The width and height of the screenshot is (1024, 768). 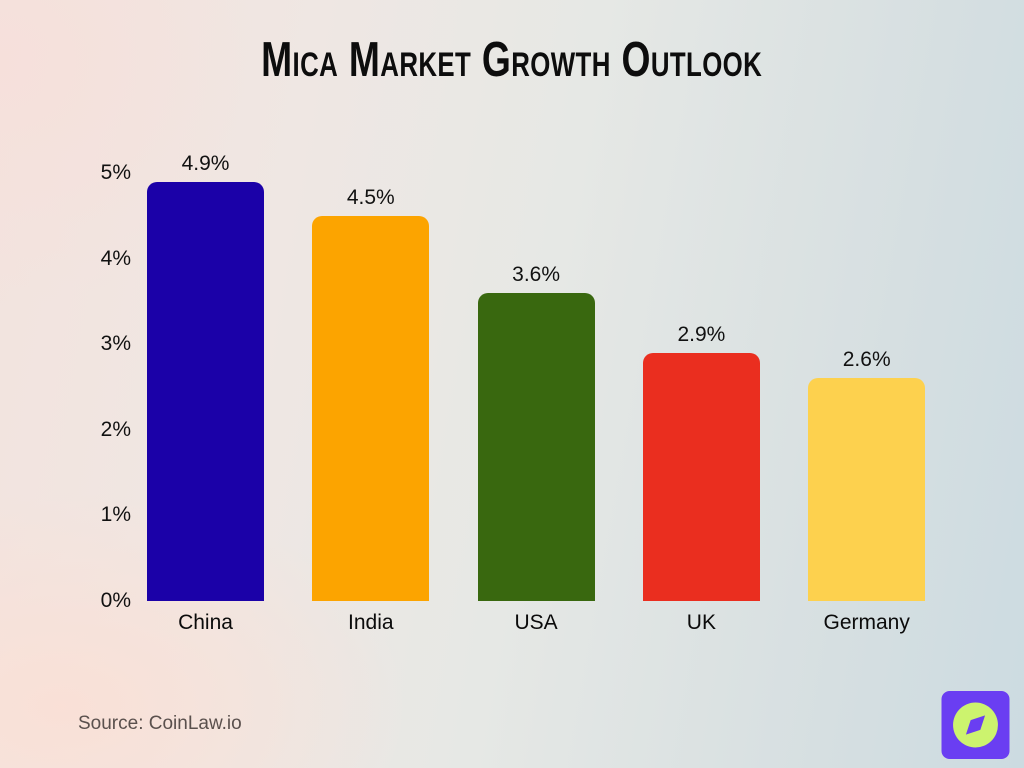 I want to click on bar-india, so click(x=371, y=408).